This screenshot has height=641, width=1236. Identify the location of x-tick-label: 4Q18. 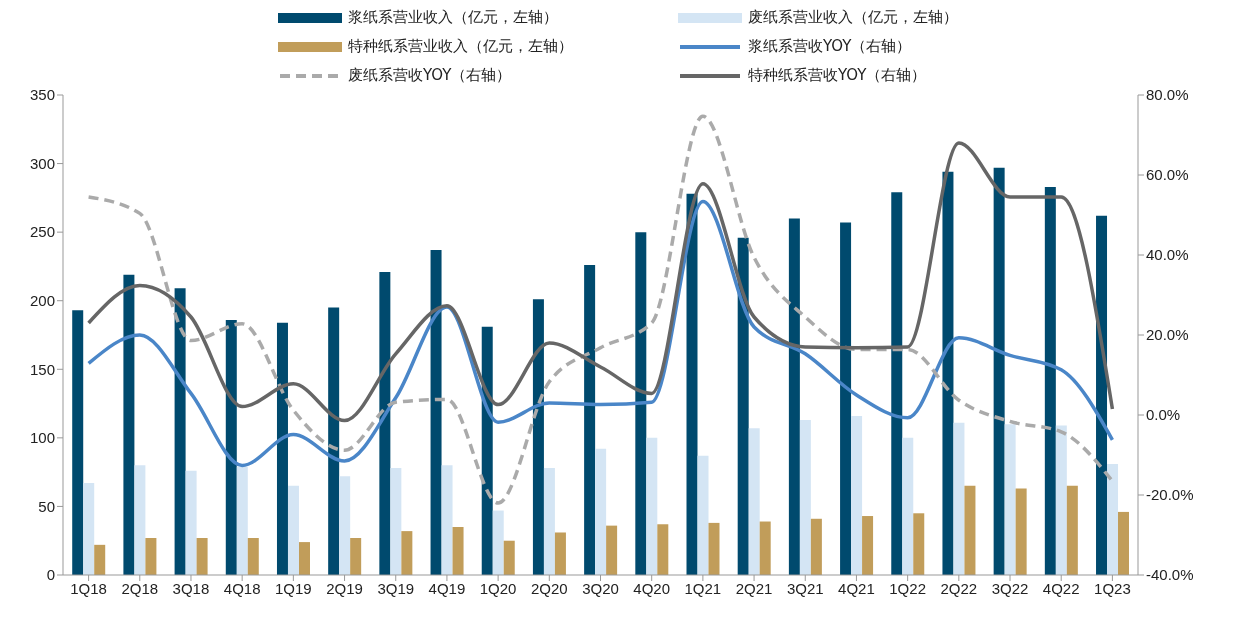
(242, 588).